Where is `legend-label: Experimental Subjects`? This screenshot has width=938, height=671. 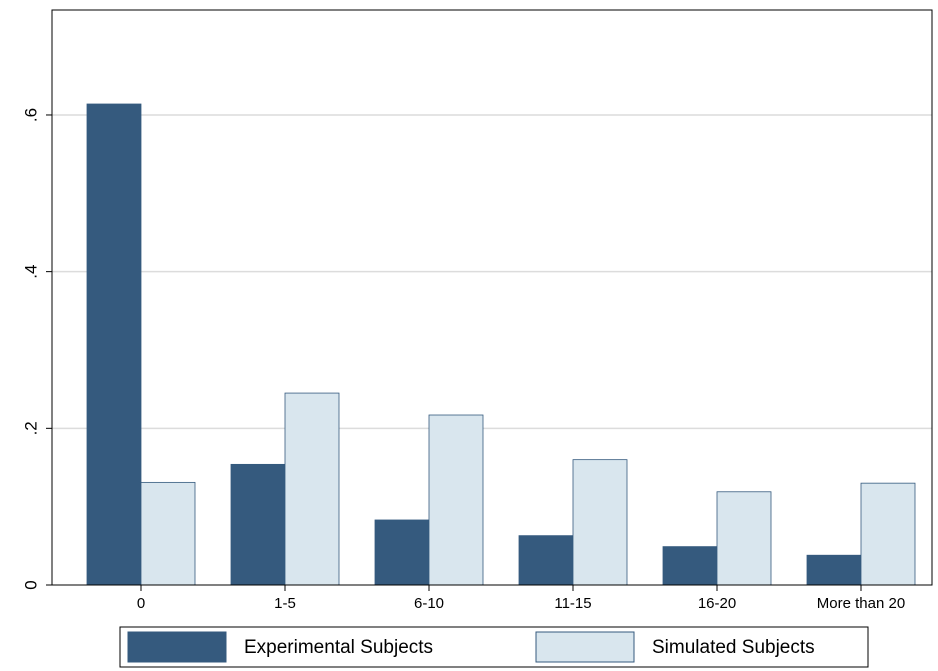 legend-label: Experimental Subjects is located at coordinates (338, 647).